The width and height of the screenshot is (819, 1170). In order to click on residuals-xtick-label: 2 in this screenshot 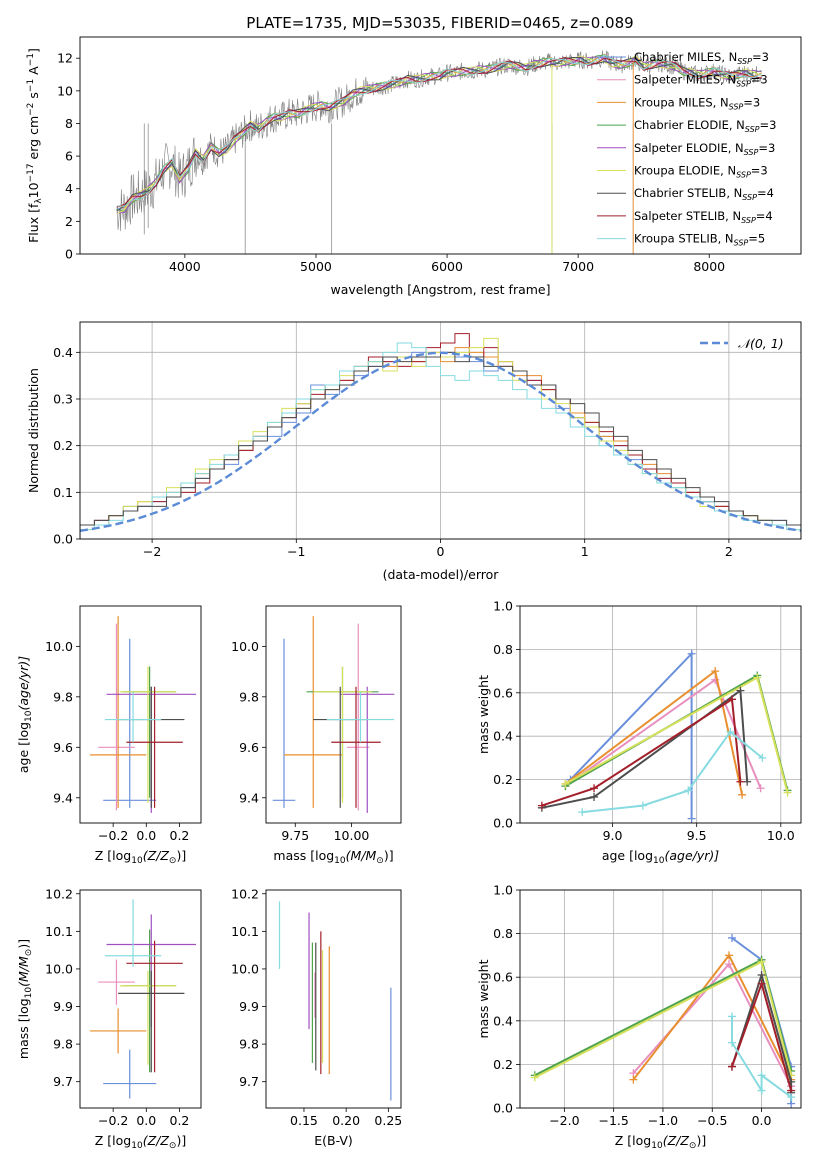, I will do `click(729, 551)`.